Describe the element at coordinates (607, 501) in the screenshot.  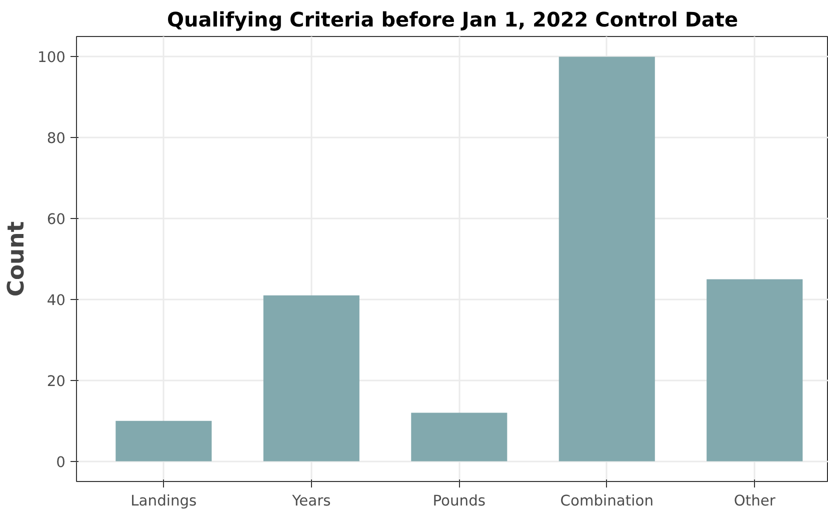
I see `x-tick-label: Combination` at that location.